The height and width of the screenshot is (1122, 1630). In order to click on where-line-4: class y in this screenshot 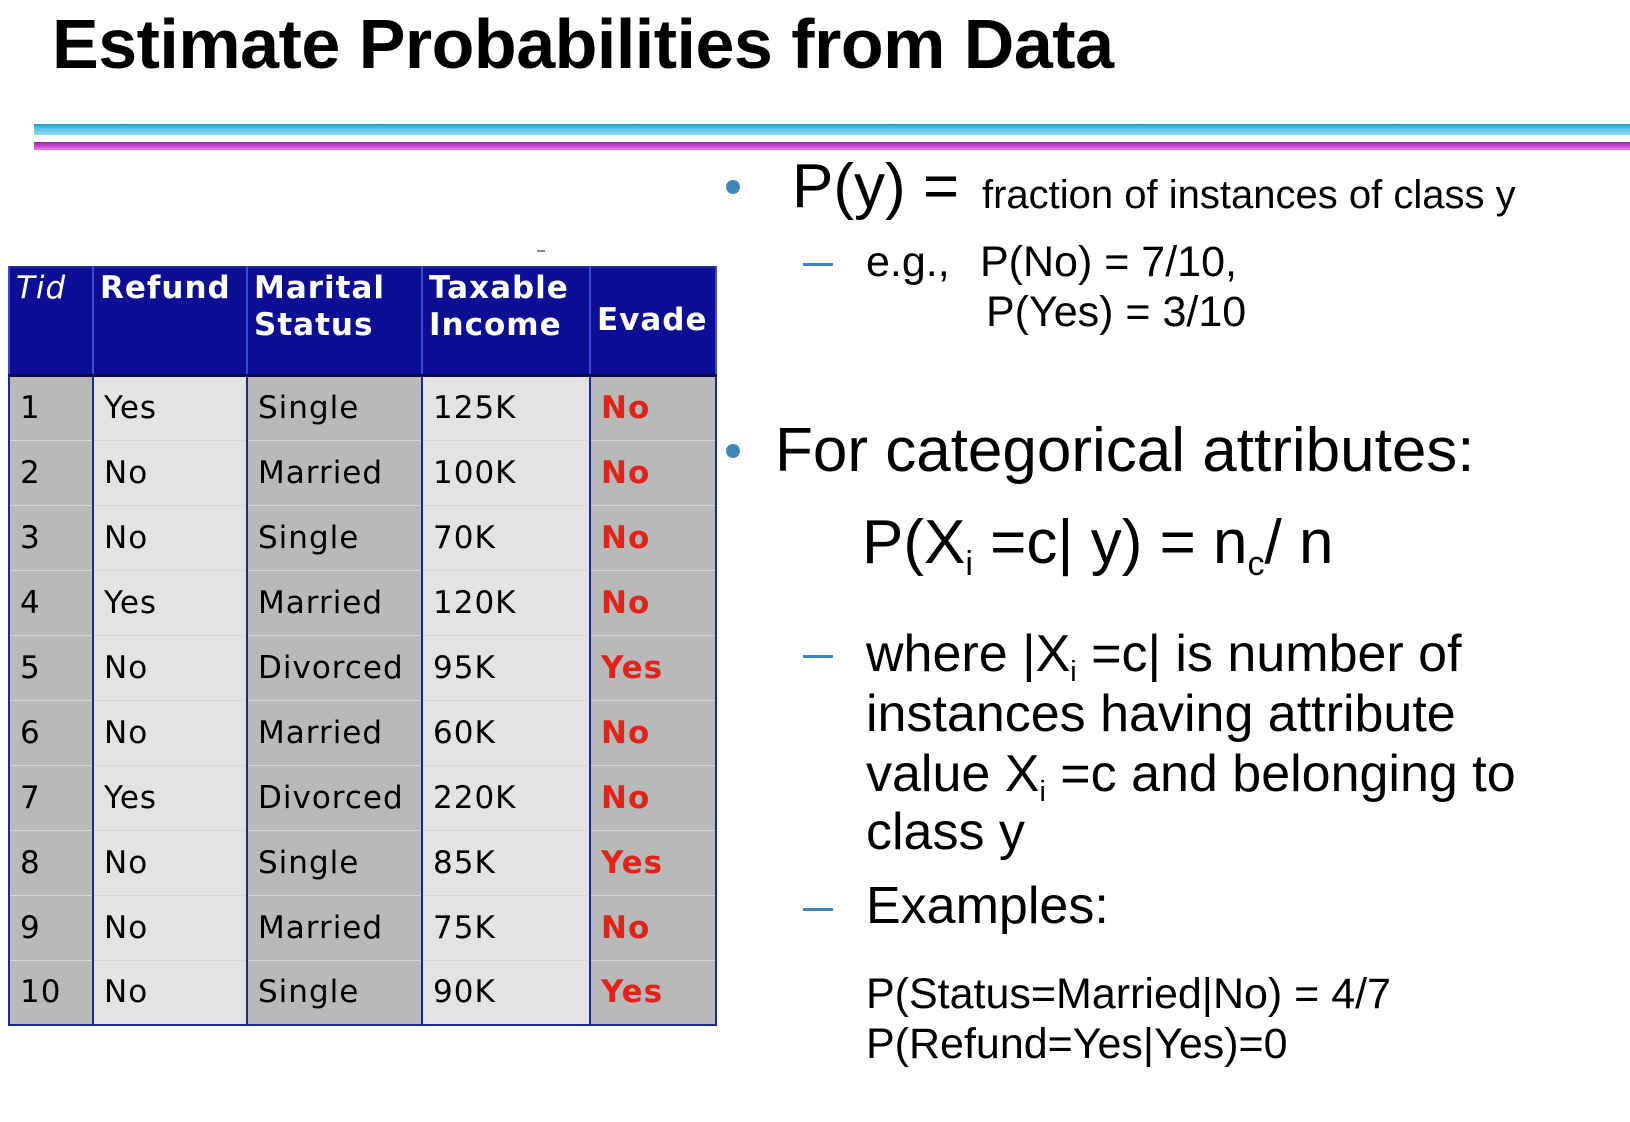, I will do `click(945, 832)`.